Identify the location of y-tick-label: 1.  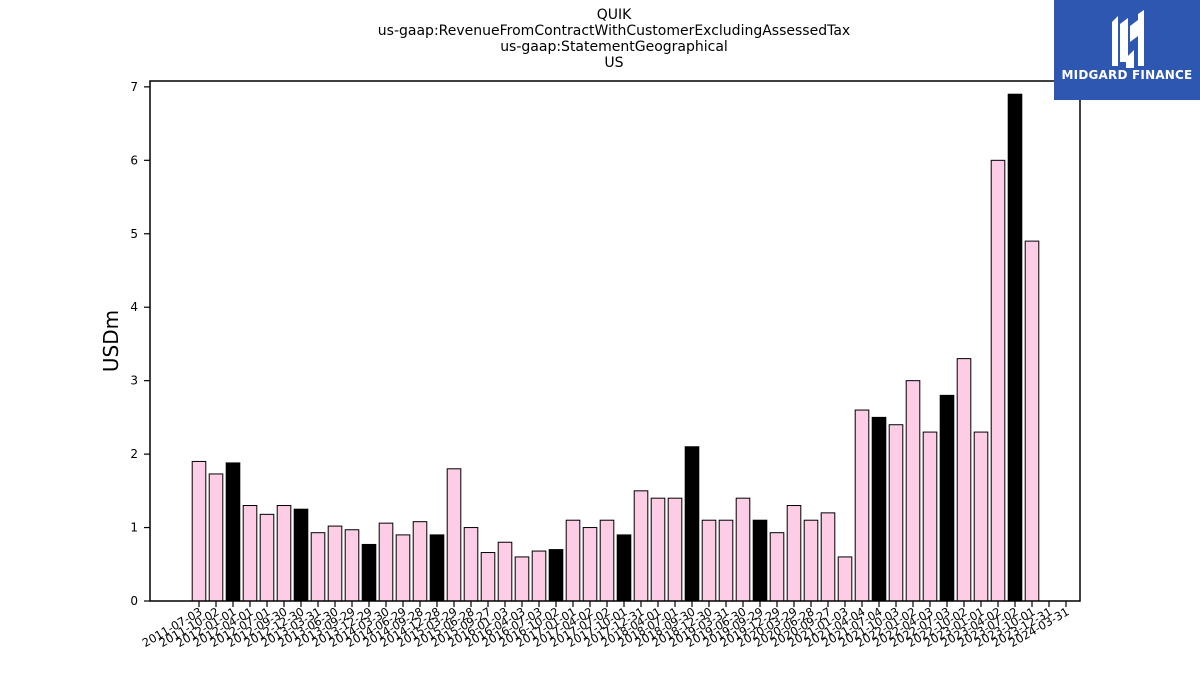
(134, 528).